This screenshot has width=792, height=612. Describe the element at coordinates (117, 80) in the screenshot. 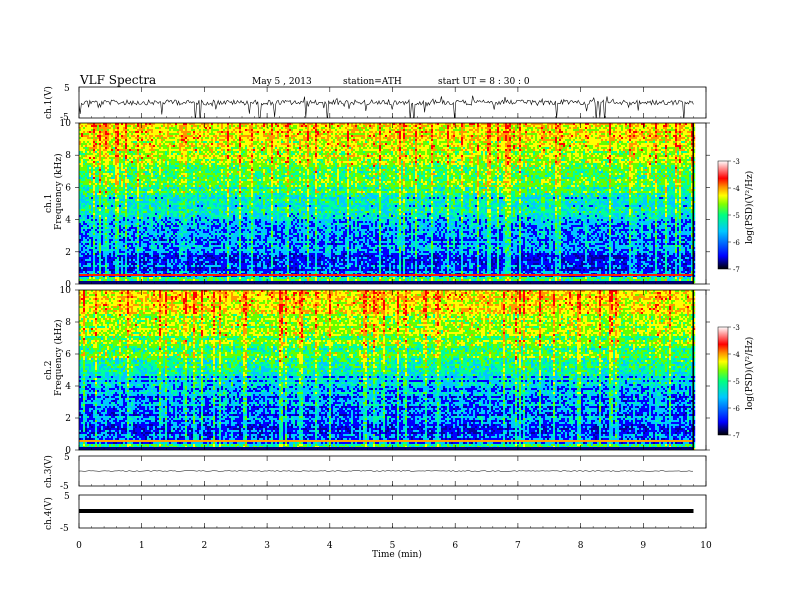

I see `figure-title: VLF Spectra` at that location.